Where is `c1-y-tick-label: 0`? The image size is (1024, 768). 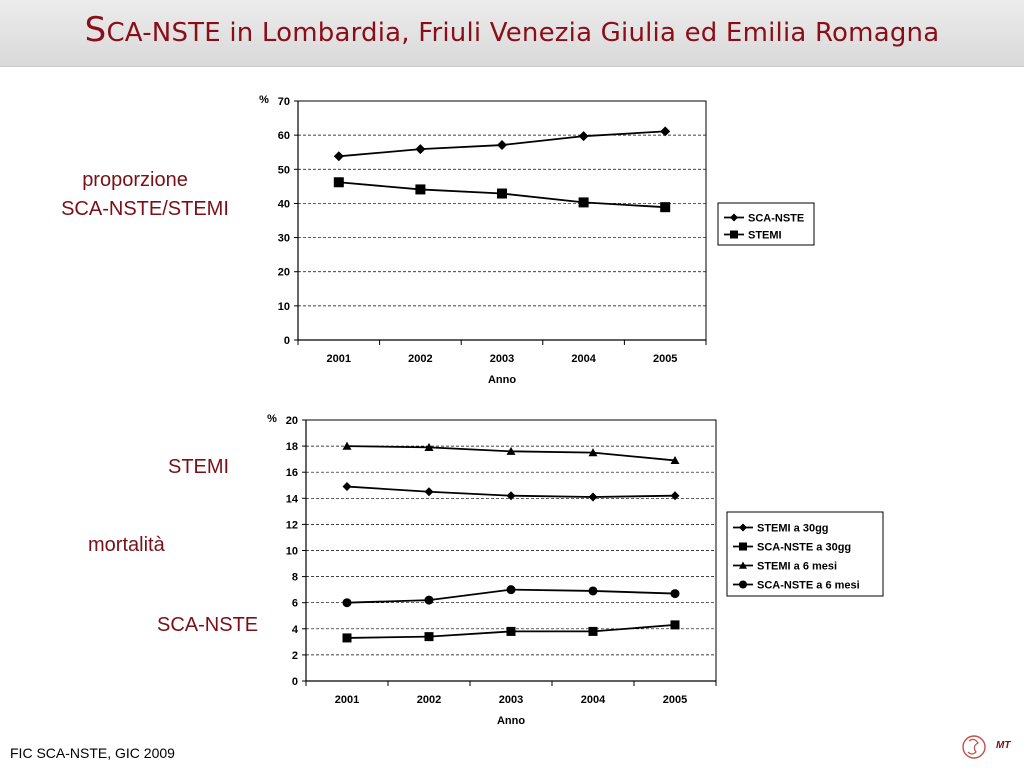 c1-y-tick-label: 0 is located at coordinates (287, 341).